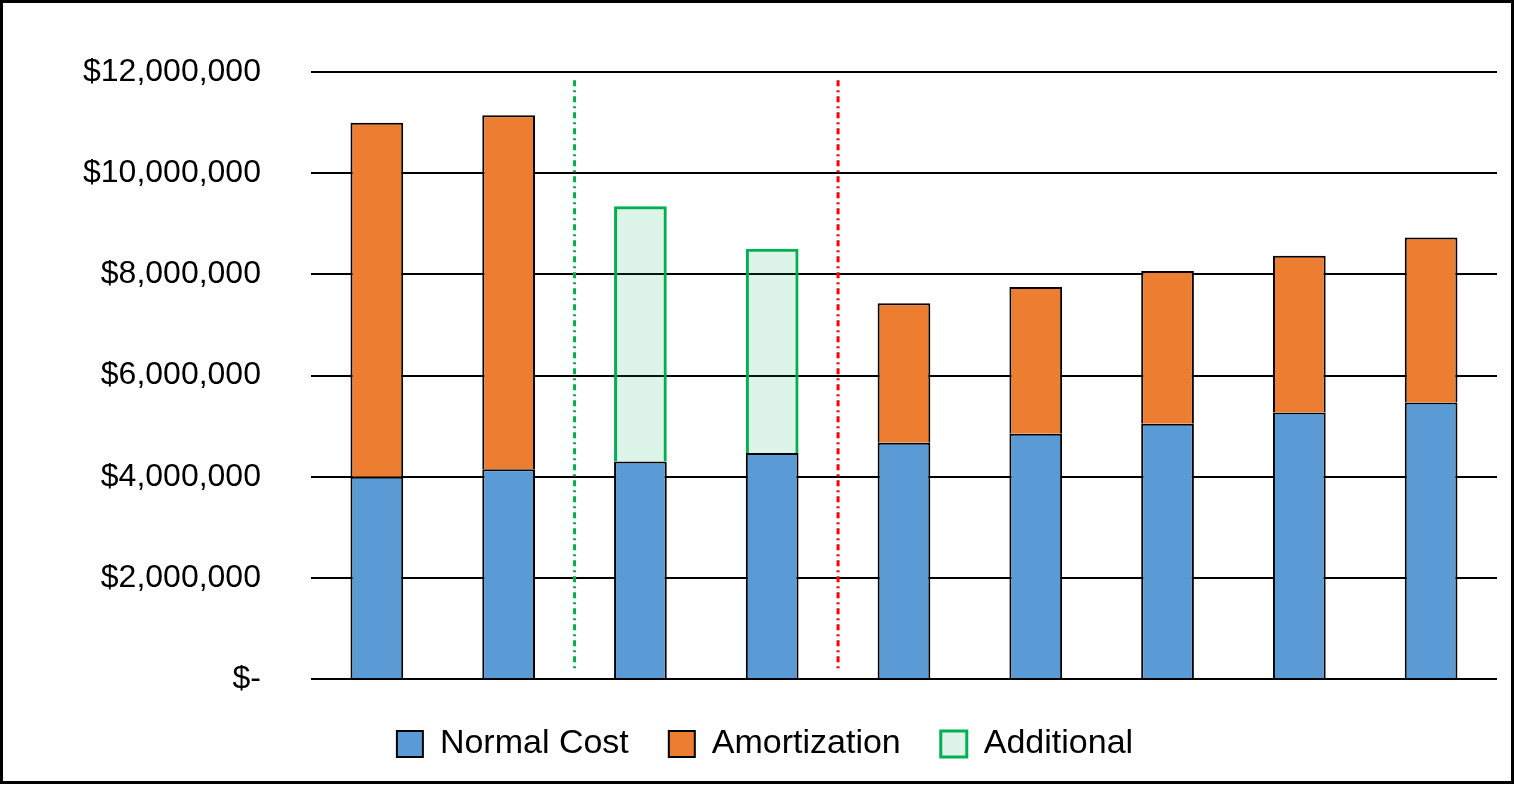  Describe the element at coordinates (180, 474) in the screenshot. I see `y-tick-label: $4,000,000` at that location.